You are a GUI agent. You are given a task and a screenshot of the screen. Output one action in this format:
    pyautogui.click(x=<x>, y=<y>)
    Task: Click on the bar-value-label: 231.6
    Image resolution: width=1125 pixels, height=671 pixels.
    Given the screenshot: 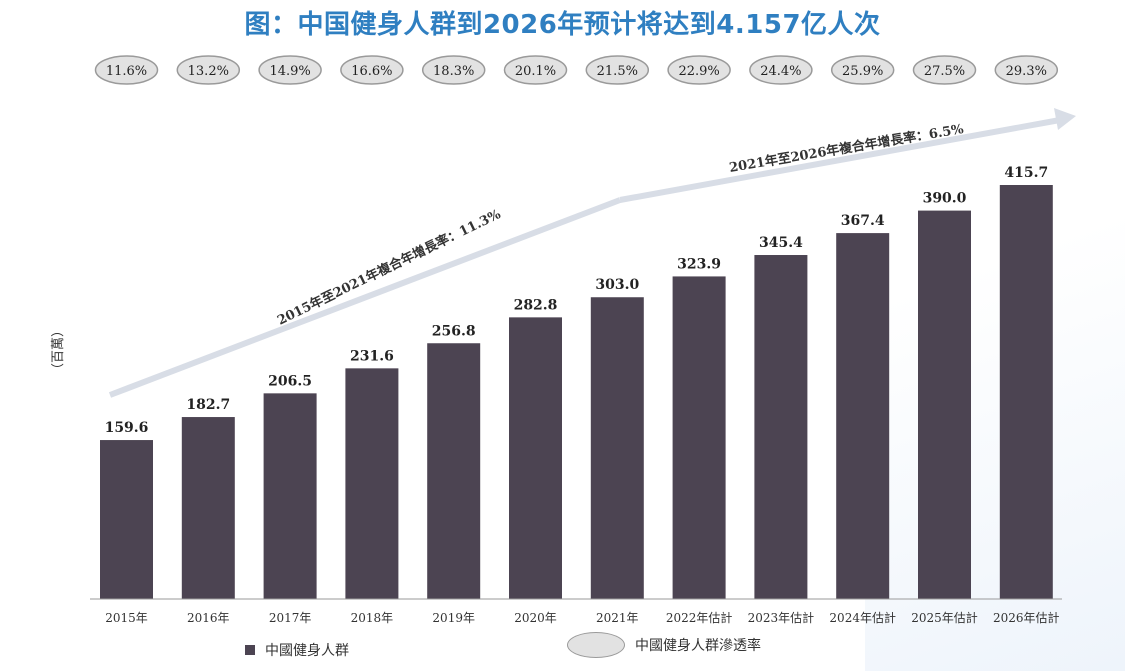 What is the action you would take?
    pyautogui.click(x=372, y=356)
    